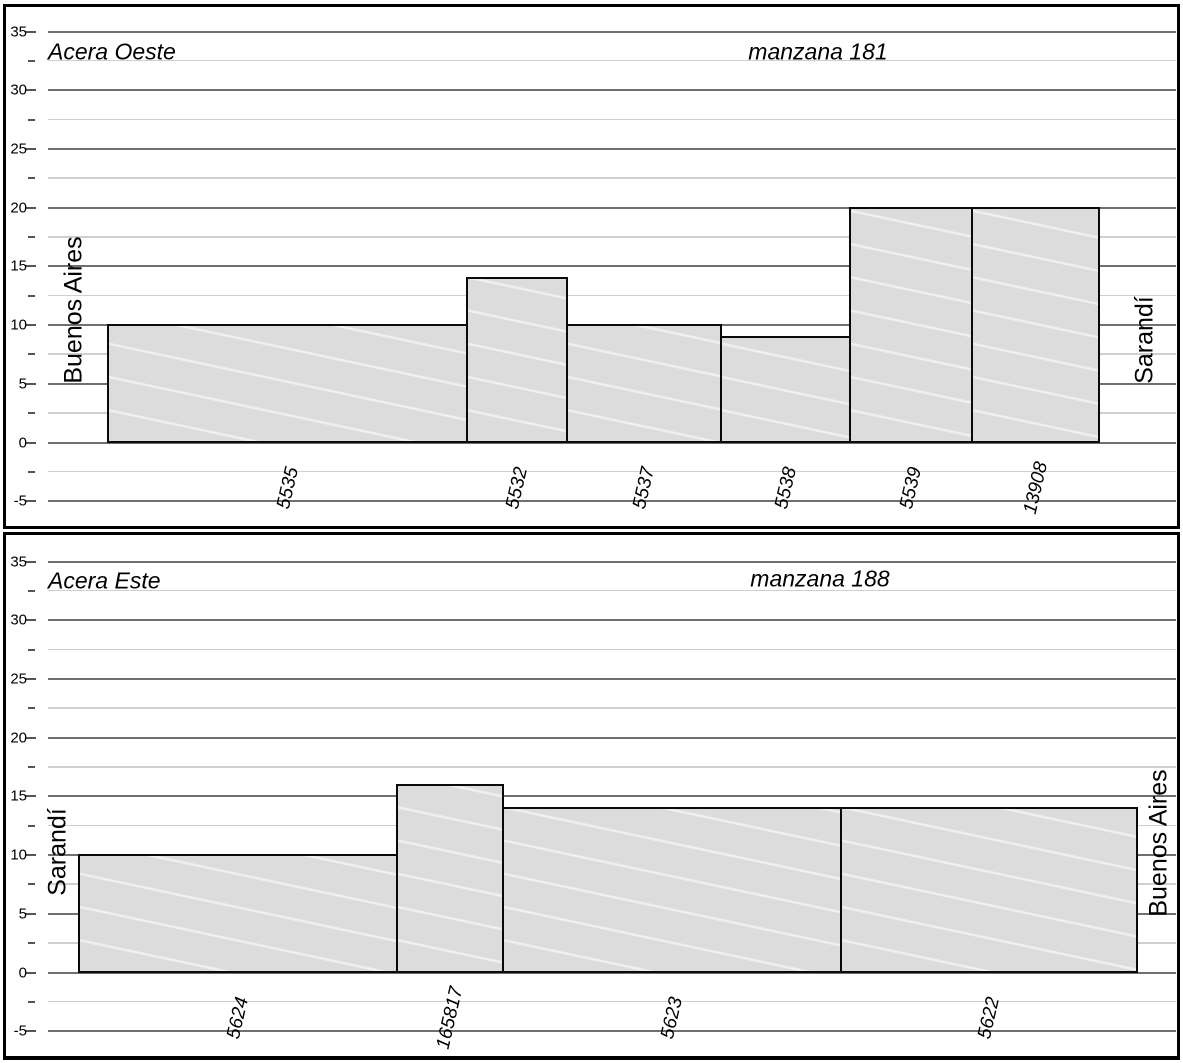  What do you see at coordinates (1144, 340) in the screenshot?
I see `axis-label-right-top: Sarandí` at bounding box center [1144, 340].